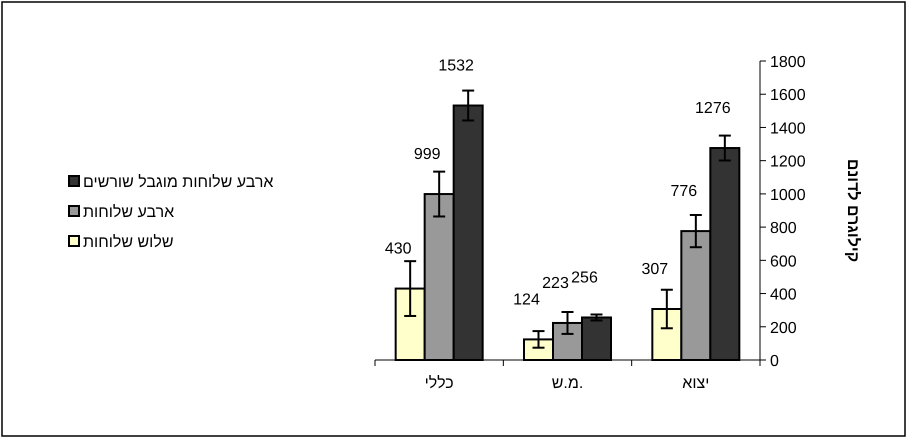 Image resolution: width=908 pixels, height=439 pixels. Describe the element at coordinates (783, 229) in the screenshot. I see `y-tick-label: 800` at that location.